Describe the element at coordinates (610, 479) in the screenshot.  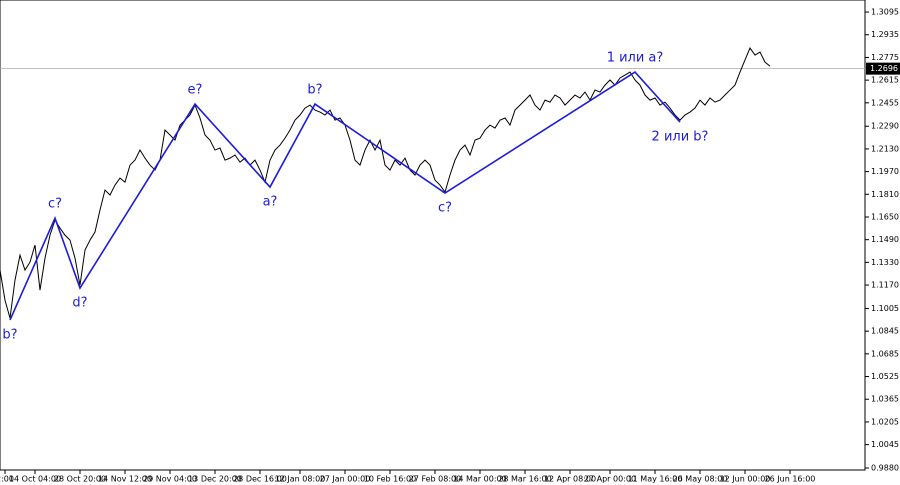
I see `x-tick-label: 27 Apr 00:00` at that location.